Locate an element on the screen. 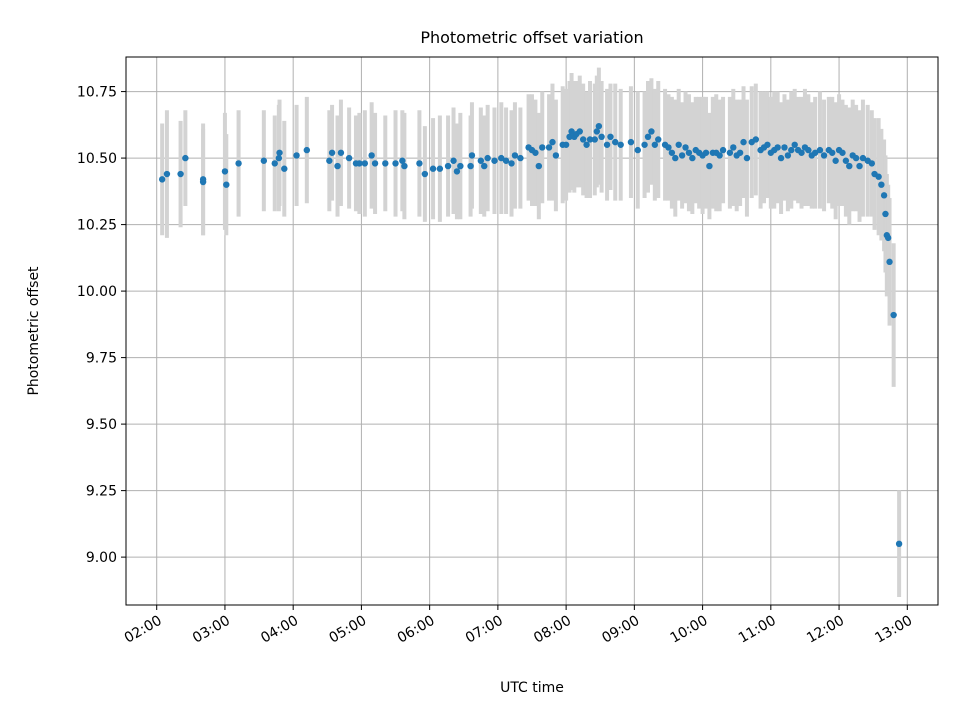 Image resolution: width=960 pixels, height=720 pixels. y-tick-label: 9.75 is located at coordinates (101, 359).